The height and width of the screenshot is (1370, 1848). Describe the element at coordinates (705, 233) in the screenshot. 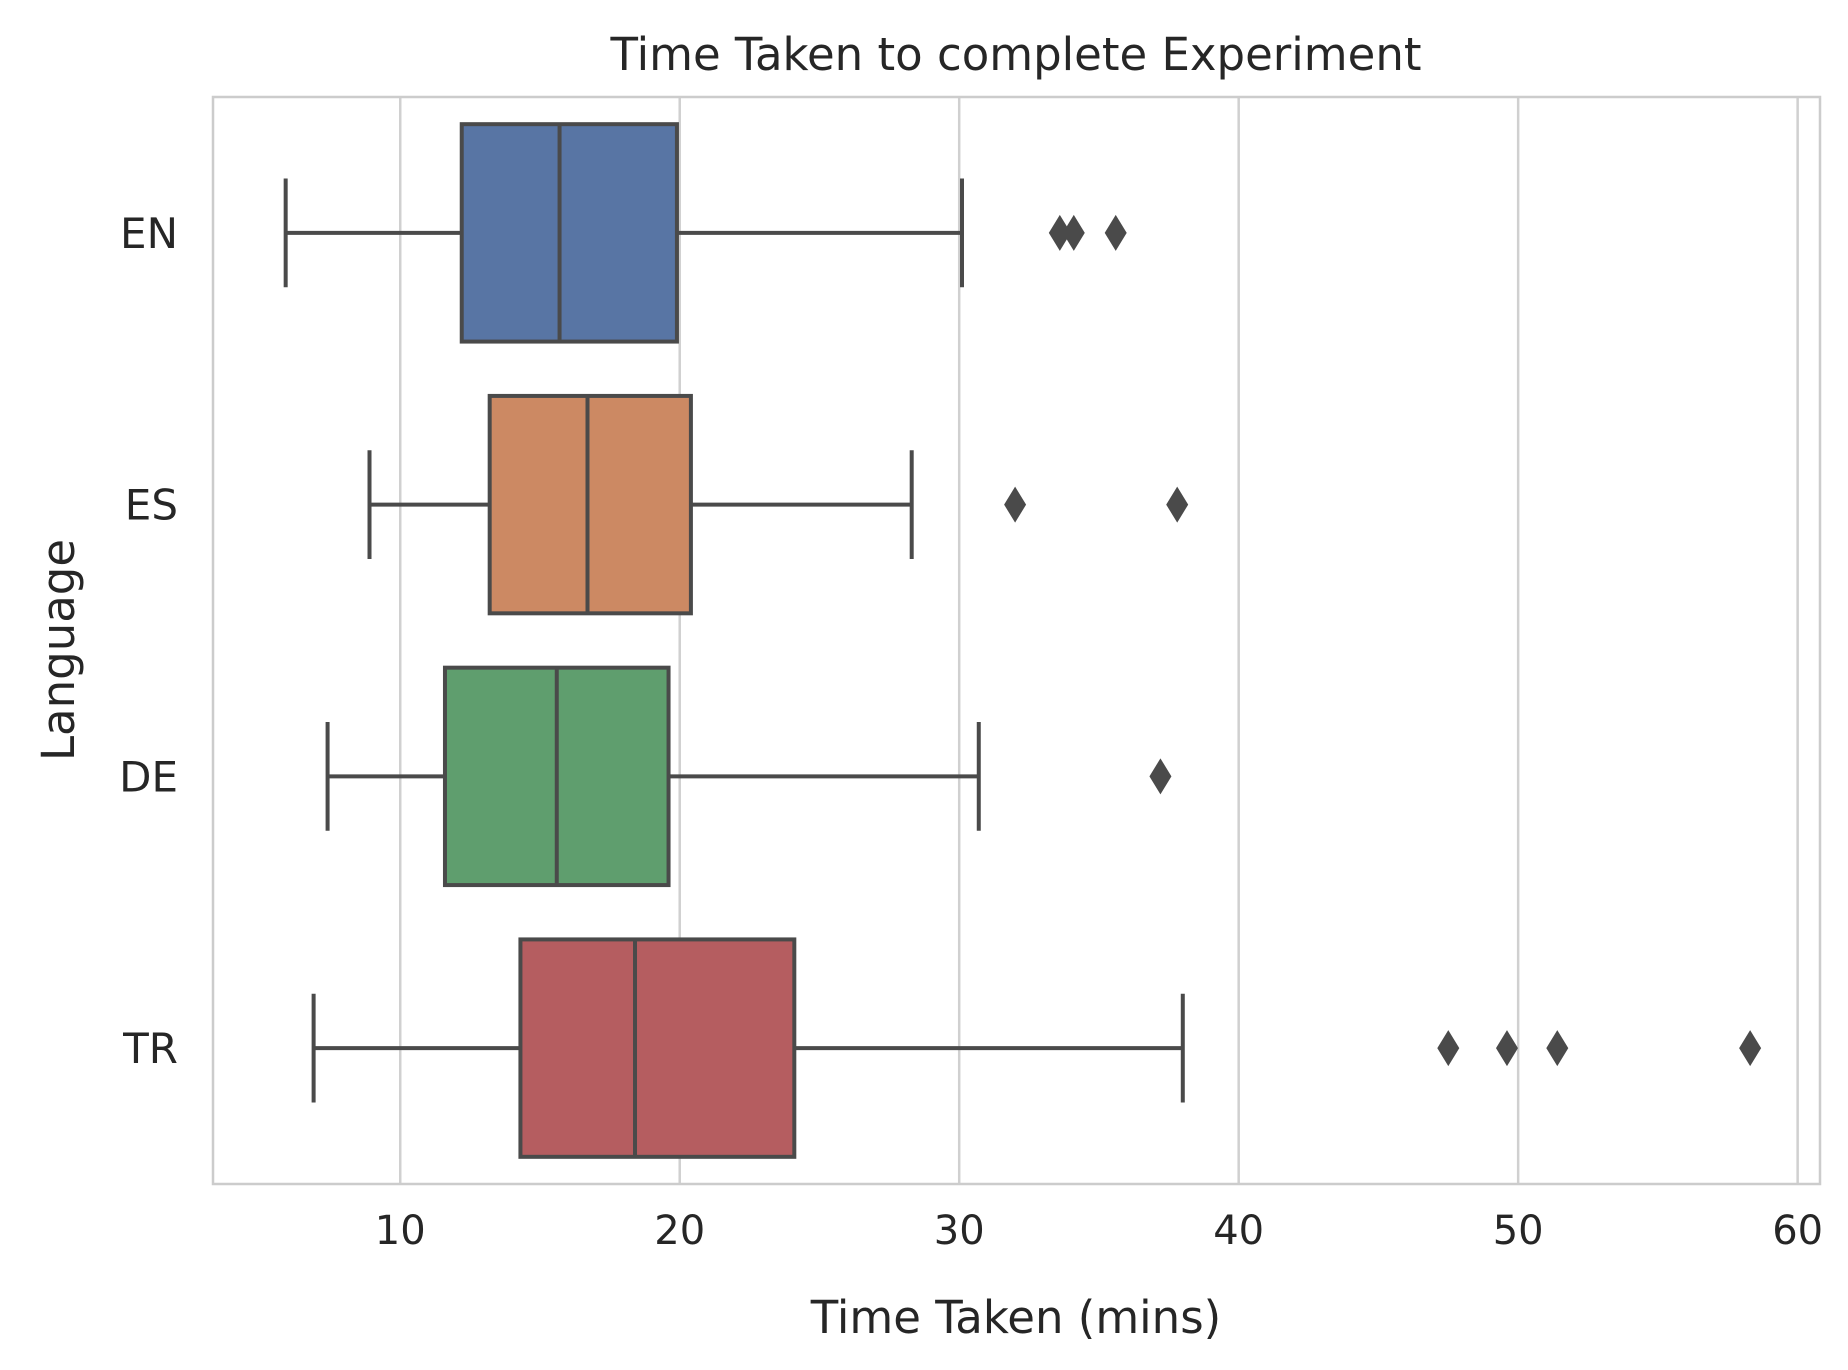

I see `box-group-en` at that location.